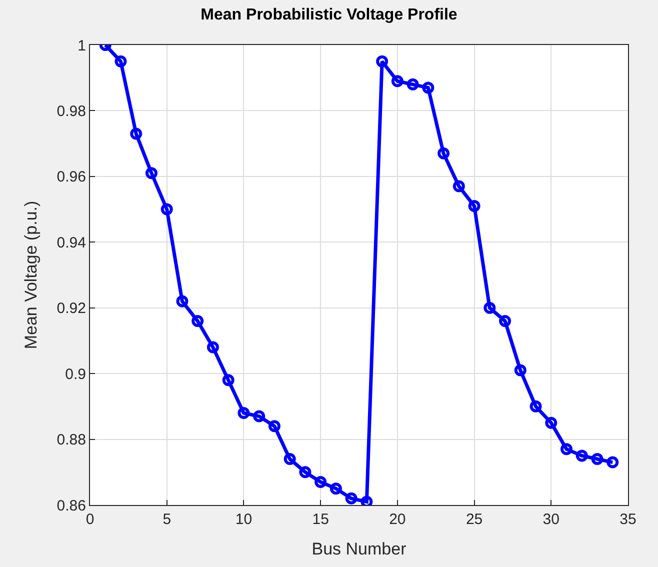  What do you see at coordinates (90, 519) in the screenshot?
I see `x-tick-label: 0` at bounding box center [90, 519].